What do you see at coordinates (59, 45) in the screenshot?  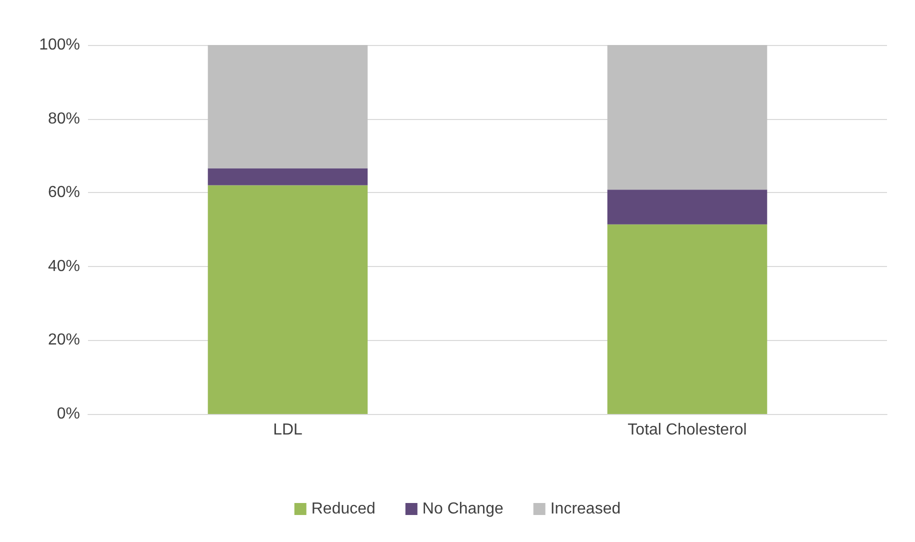 I see `y-tick-label: 100%` at bounding box center [59, 45].